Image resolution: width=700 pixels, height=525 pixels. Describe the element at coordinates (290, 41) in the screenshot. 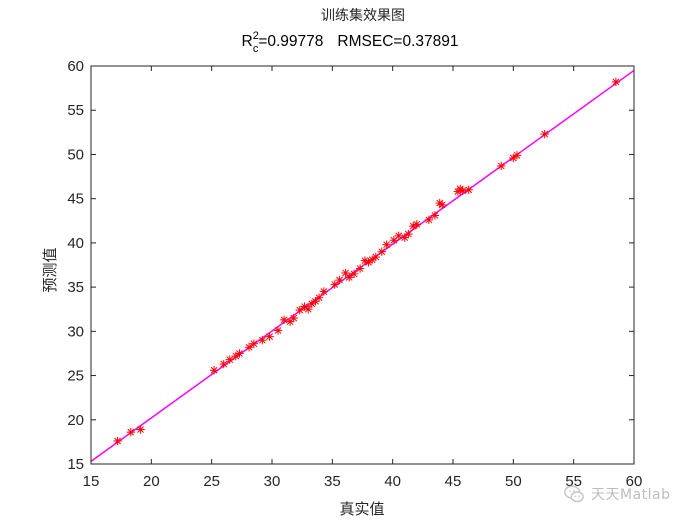

I see `r-squared-value: =0.99778` at that location.